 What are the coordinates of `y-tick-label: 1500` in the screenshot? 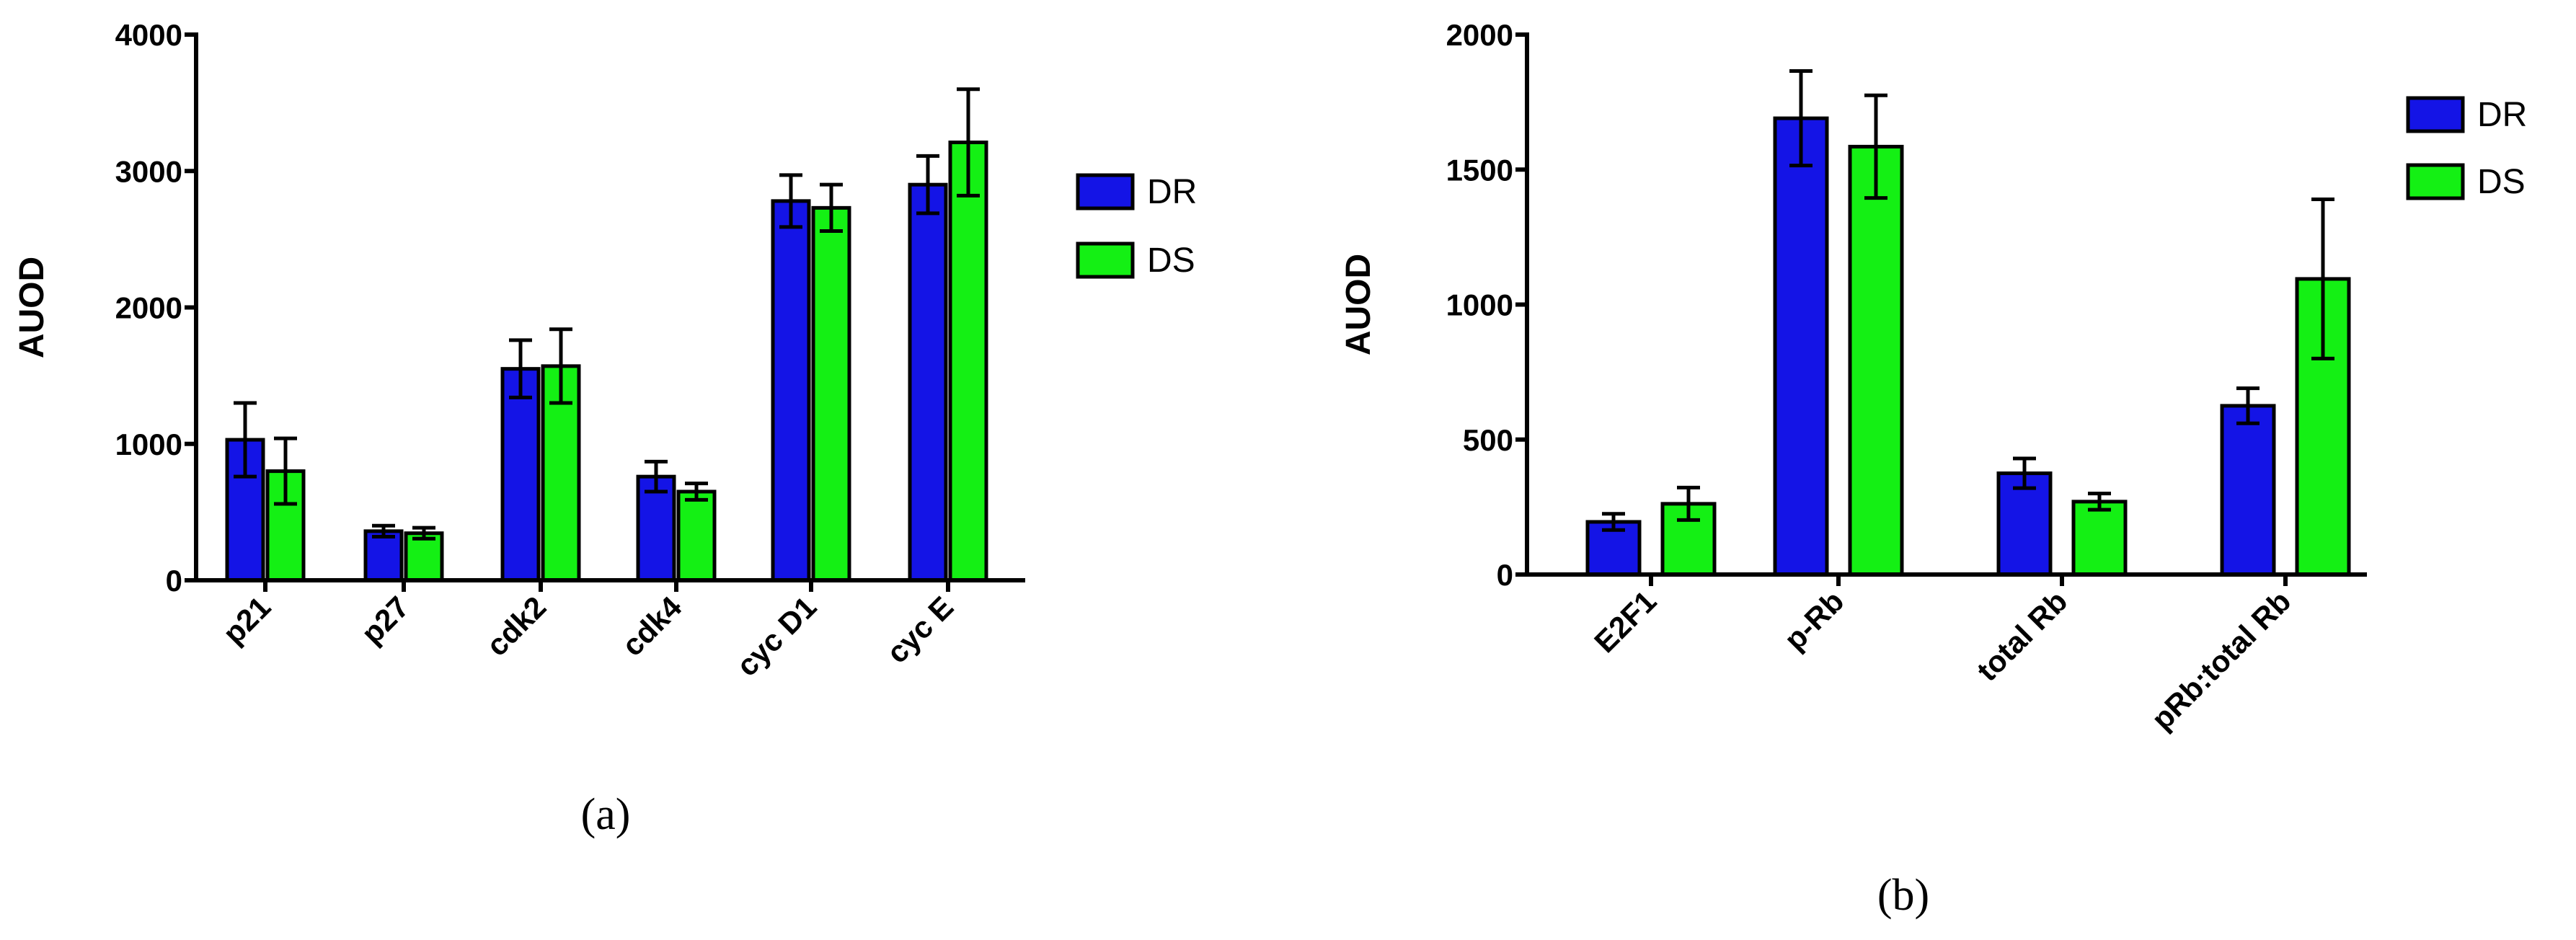 It's located at (1479, 170).